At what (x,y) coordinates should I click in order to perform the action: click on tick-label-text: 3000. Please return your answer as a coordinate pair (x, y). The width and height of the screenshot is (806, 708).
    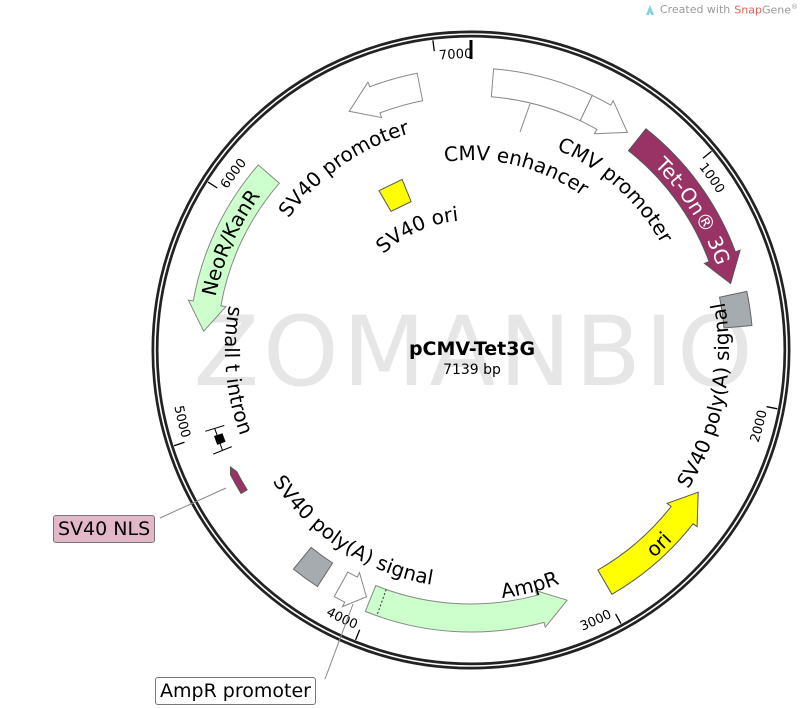
    Looking at the image, I should click on (596, 620).